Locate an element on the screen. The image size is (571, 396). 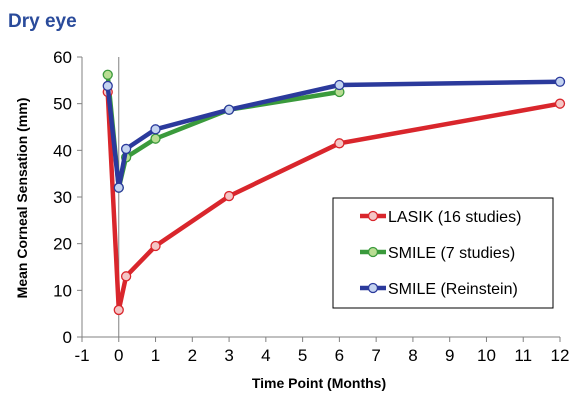
legend-item: LASIK (16 studies) is located at coordinates (440, 217).